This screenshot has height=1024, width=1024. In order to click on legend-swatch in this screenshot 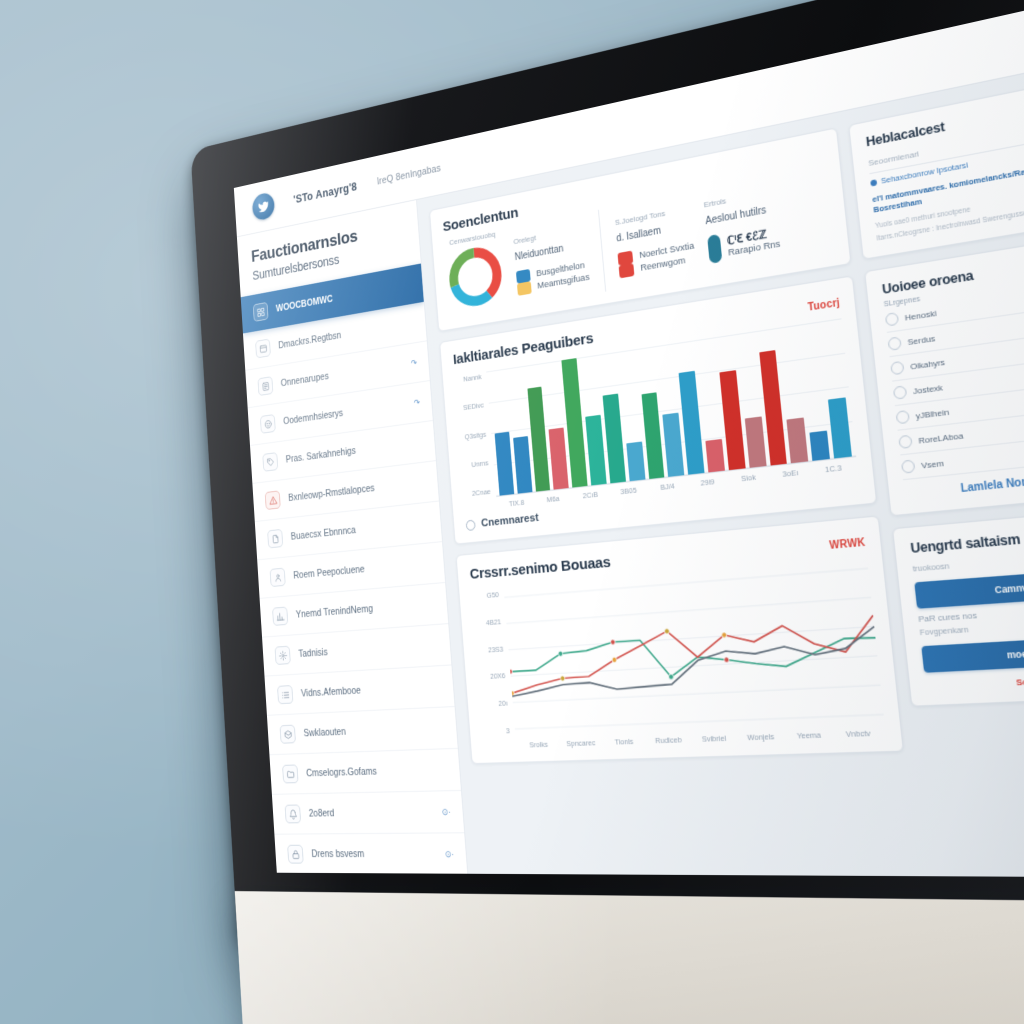, I will do `click(524, 288)`.